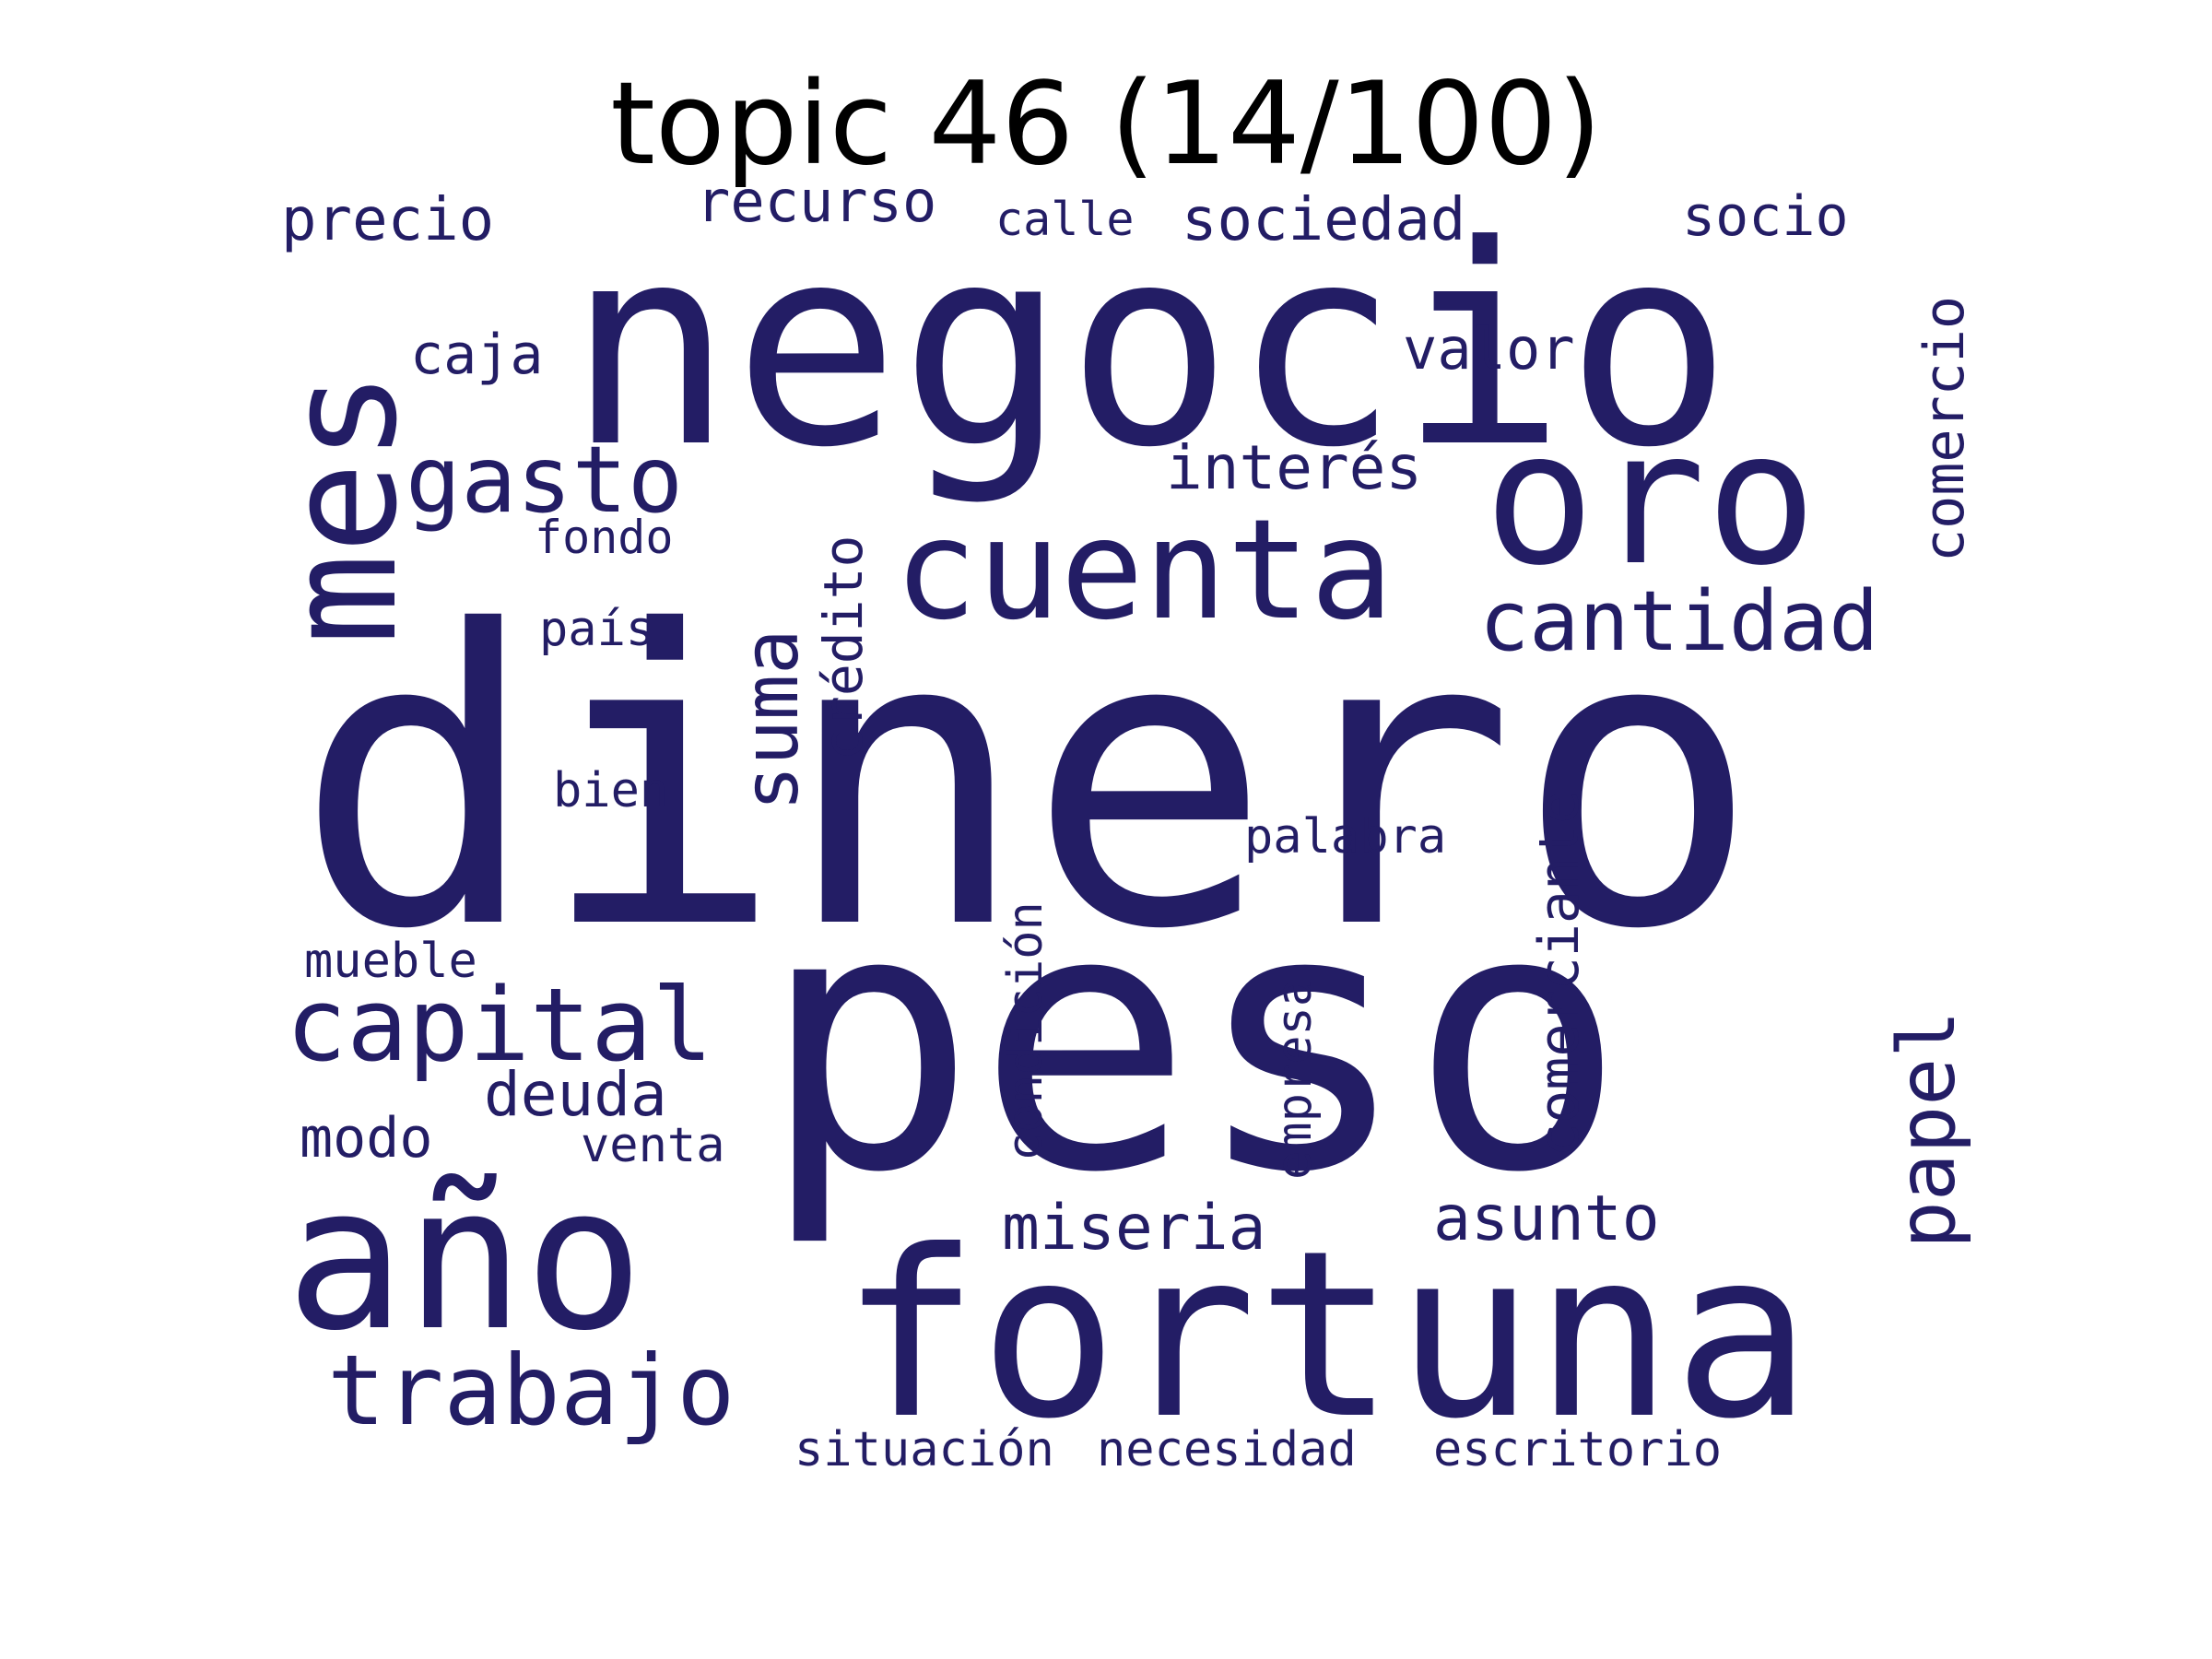  What do you see at coordinates (653, 1145) in the screenshot?
I see `word-venta: venta` at bounding box center [653, 1145].